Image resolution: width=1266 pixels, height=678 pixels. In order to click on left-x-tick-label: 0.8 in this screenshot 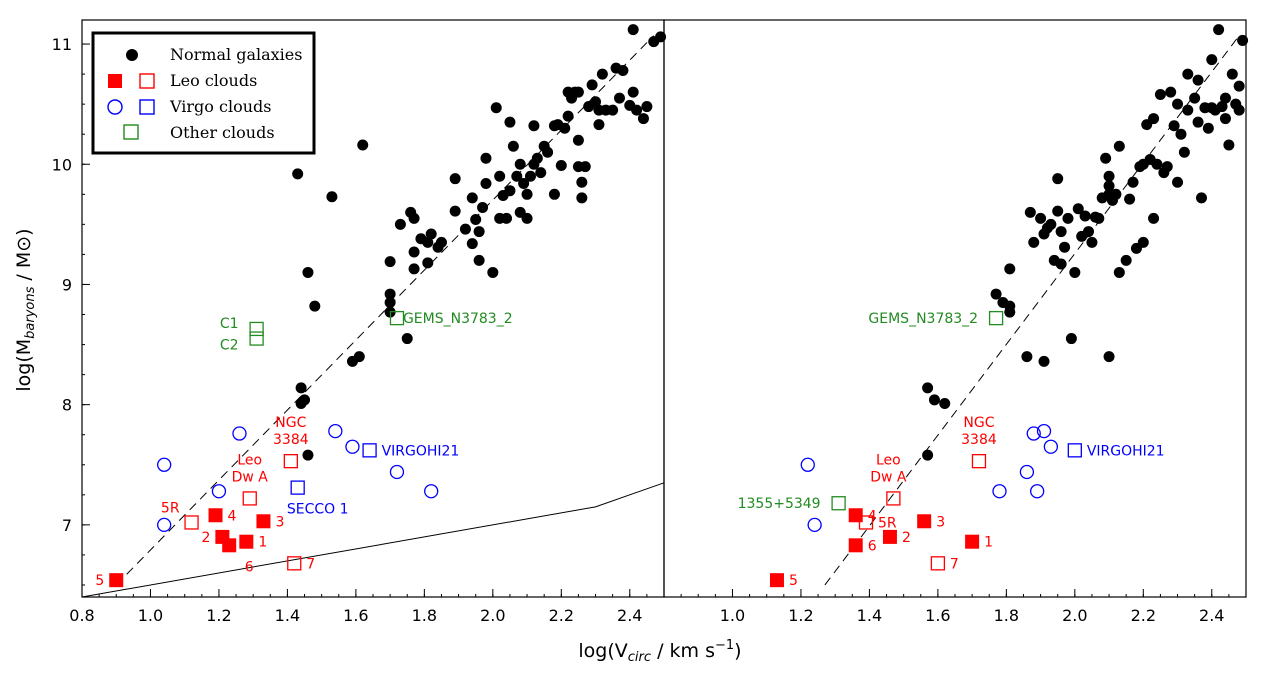, I will do `click(81, 615)`.